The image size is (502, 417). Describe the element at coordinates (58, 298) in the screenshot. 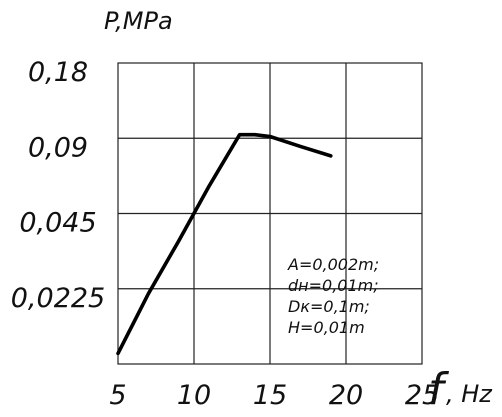

I see `y-tick-label: 0,0225` at that location.